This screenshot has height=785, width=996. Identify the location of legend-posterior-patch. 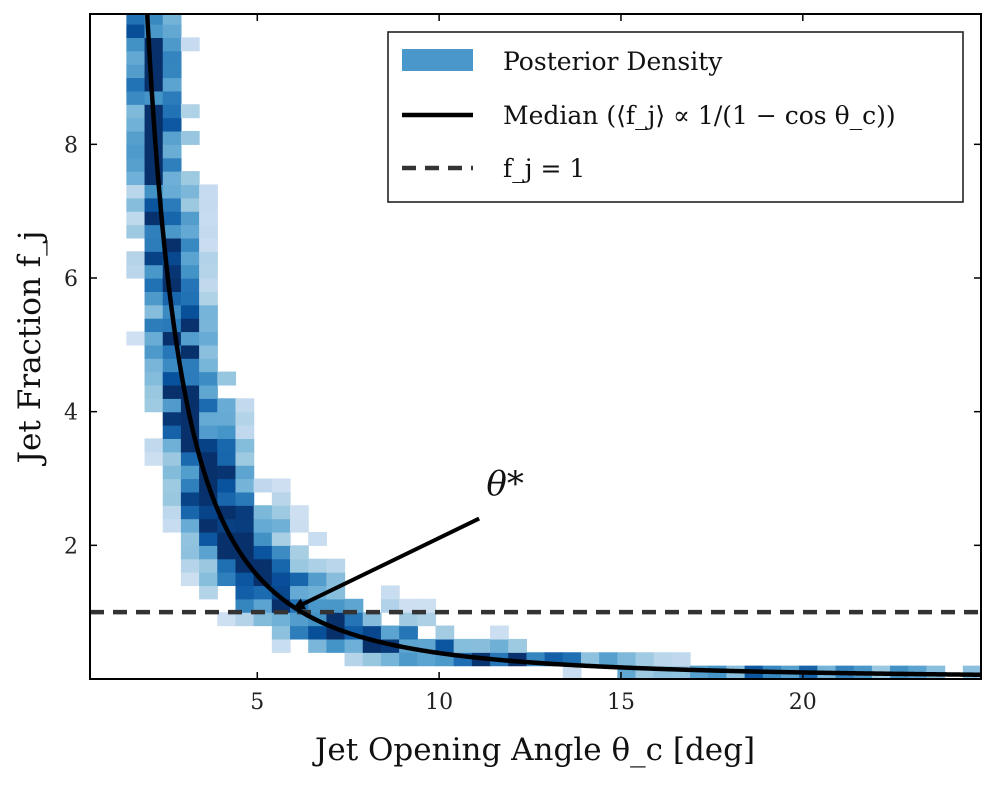
(437, 60).